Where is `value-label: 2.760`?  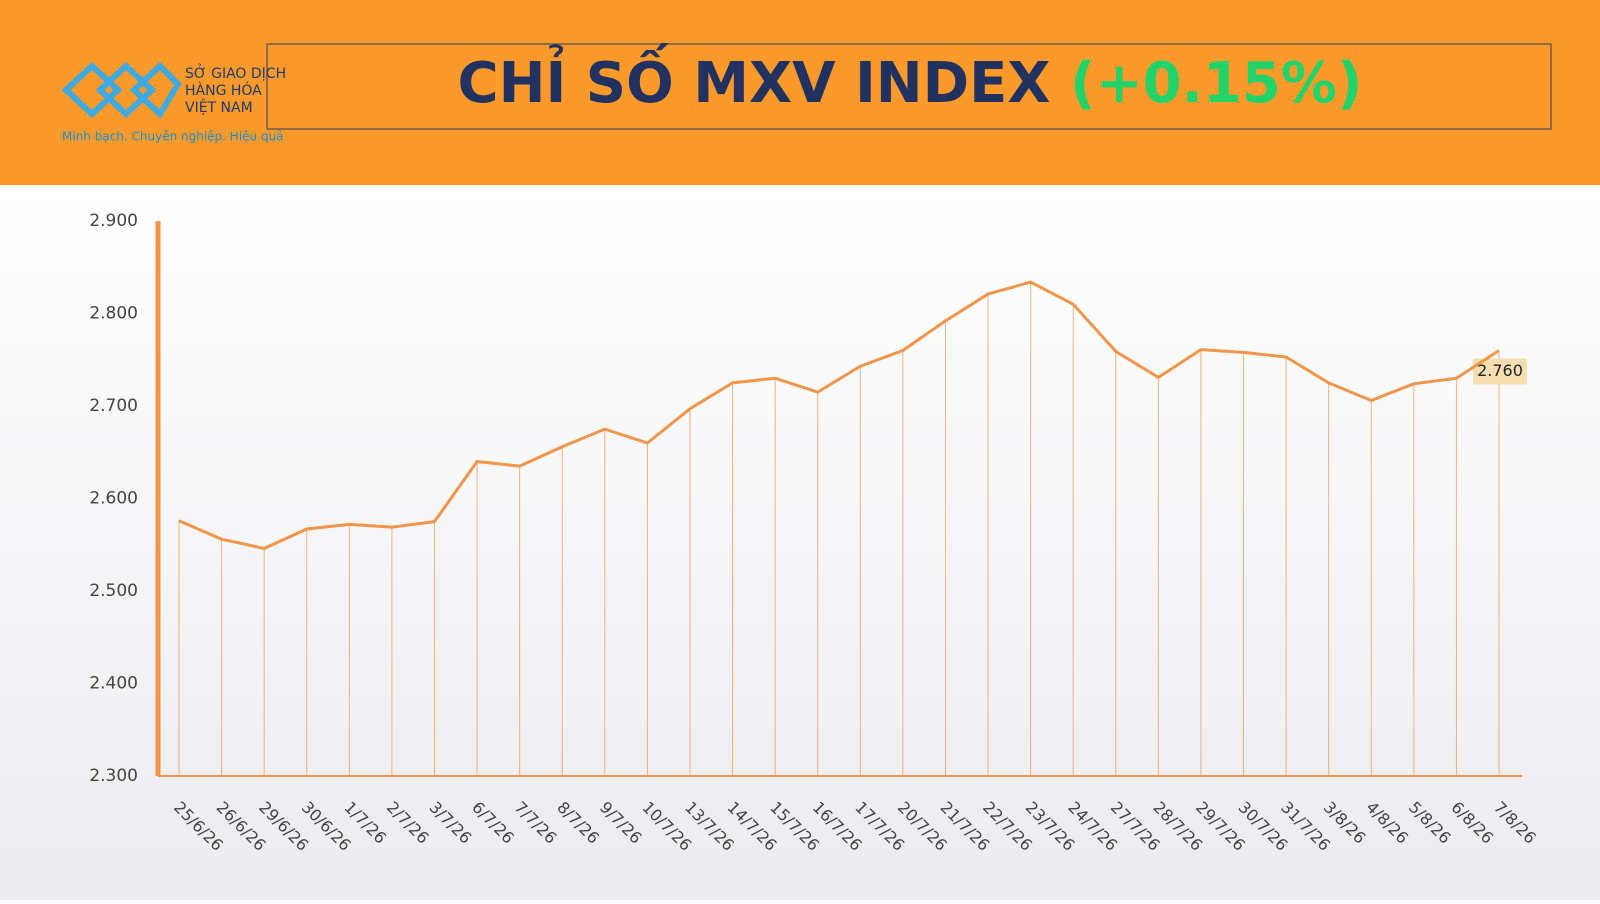
value-label: 2.760 is located at coordinates (1500, 370).